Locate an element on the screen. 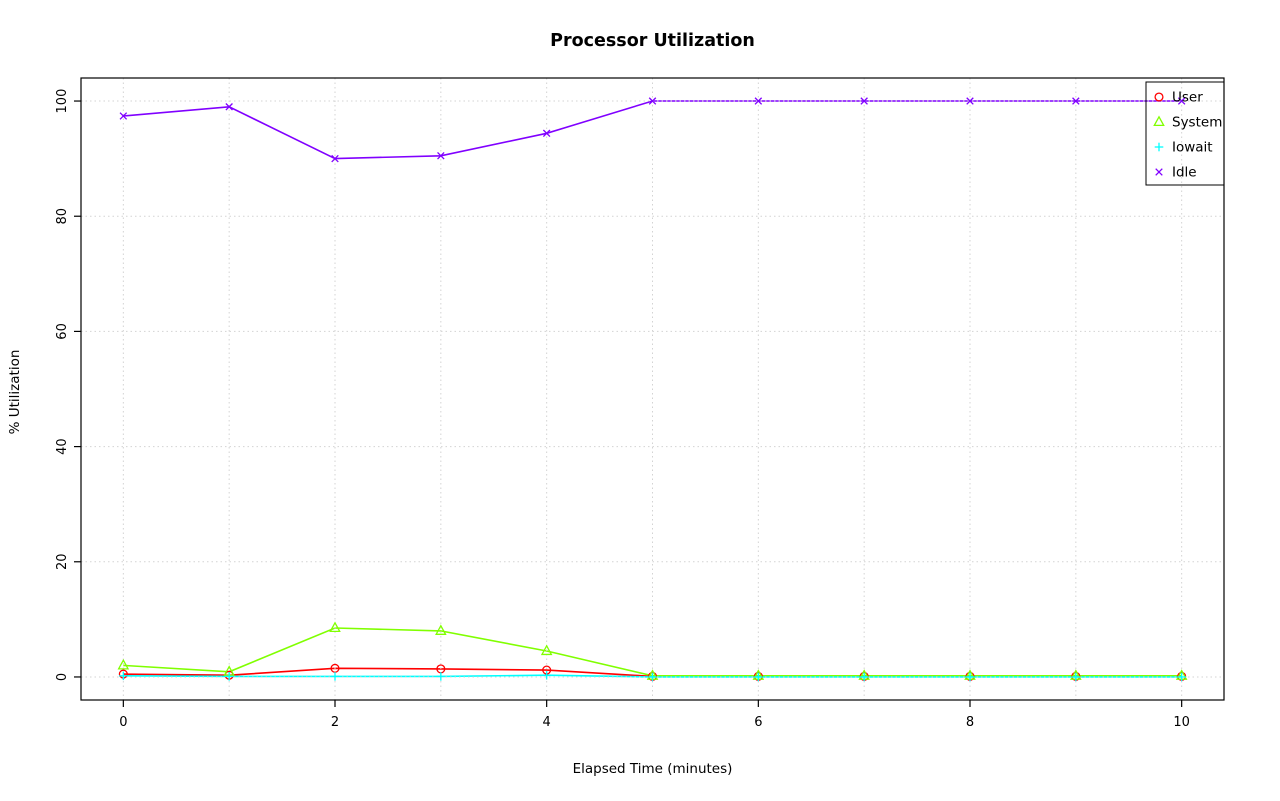 This screenshot has height=801, width=1280. y-tick-label: 80 is located at coordinates (62, 216).